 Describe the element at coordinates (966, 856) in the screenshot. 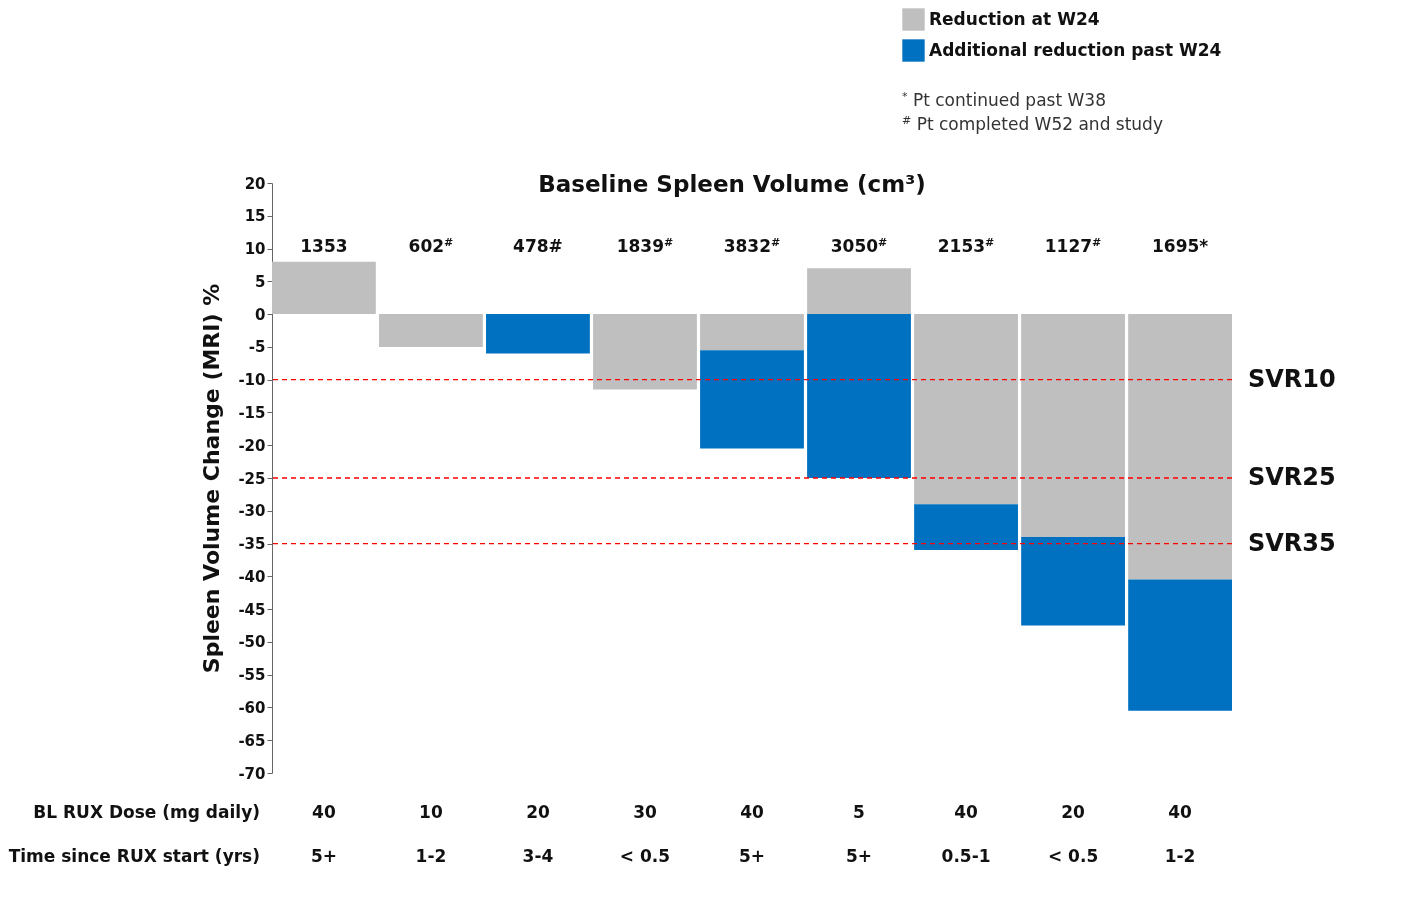

I see `text: 0.5-1` at that location.